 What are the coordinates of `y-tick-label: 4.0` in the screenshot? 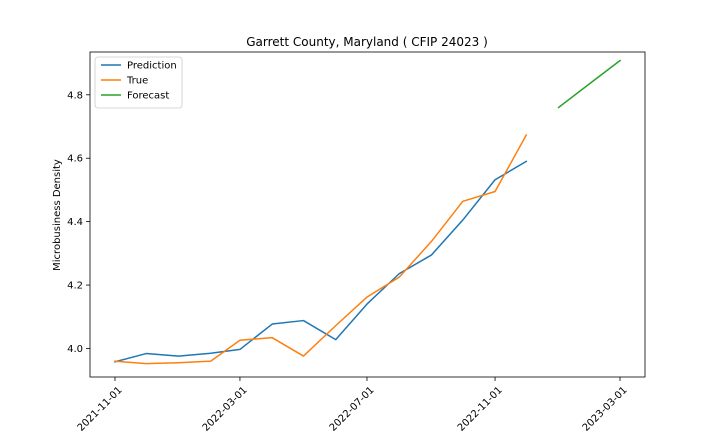 It's located at (75, 349).